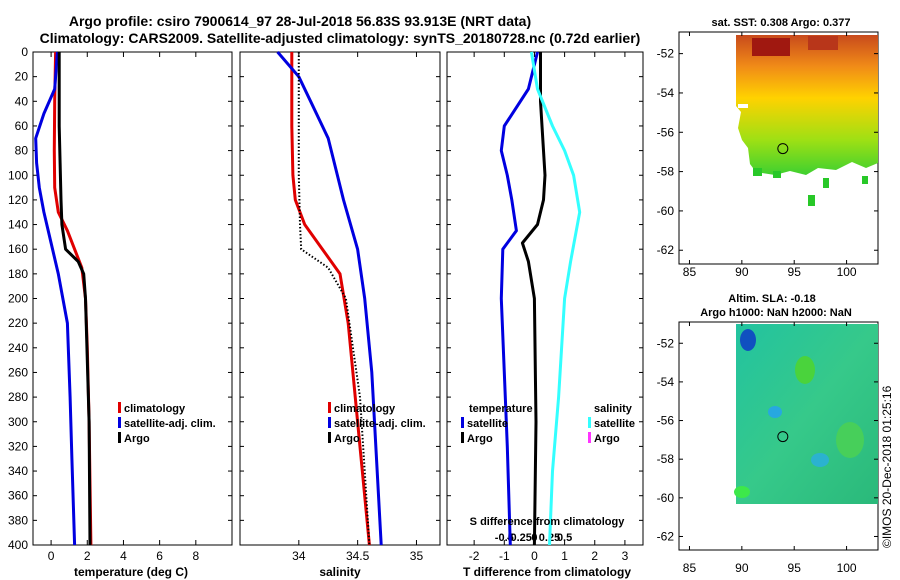 The width and height of the screenshot is (900, 580). I want to click on salinity-x-tick-label: 34.5, so click(358, 556).